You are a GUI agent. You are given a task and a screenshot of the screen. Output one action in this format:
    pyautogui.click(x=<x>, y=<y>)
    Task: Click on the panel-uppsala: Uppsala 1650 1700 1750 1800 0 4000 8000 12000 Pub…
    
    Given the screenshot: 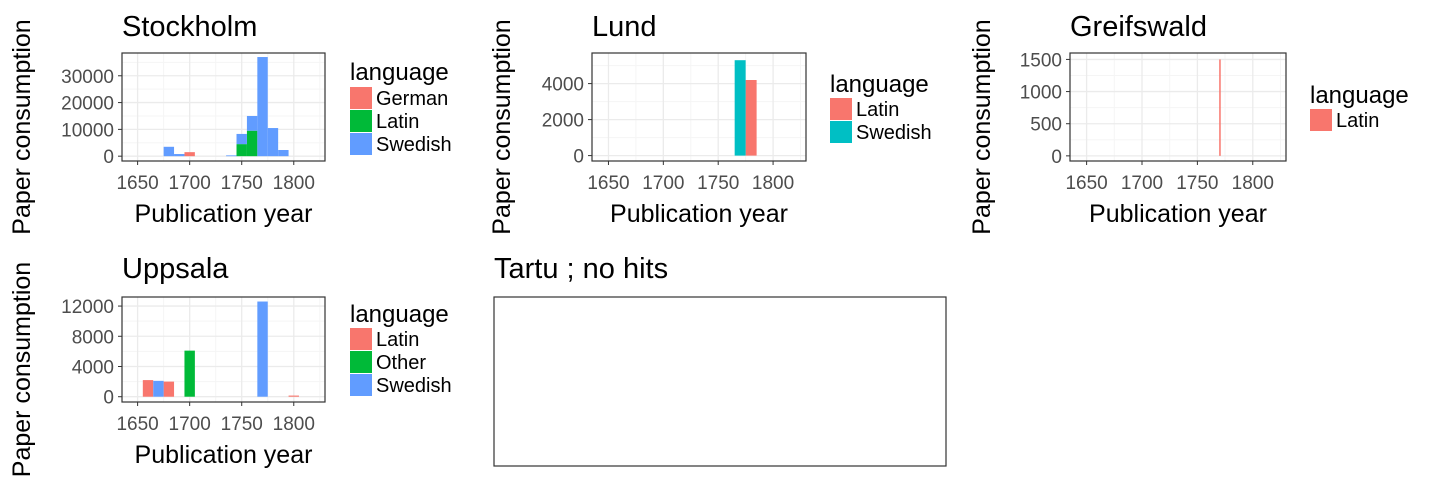 What is the action you would take?
    pyautogui.click(x=230, y=365)
    